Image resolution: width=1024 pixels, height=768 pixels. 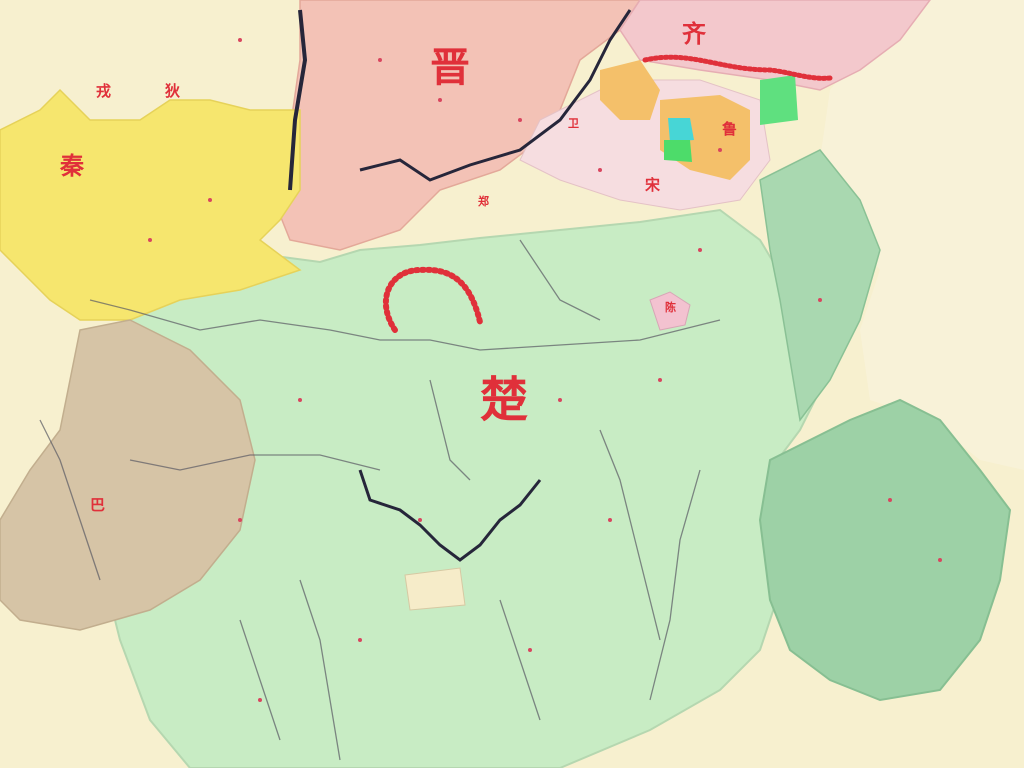 I want to click on label-zheng: 郑, so click(x=483, y=201).